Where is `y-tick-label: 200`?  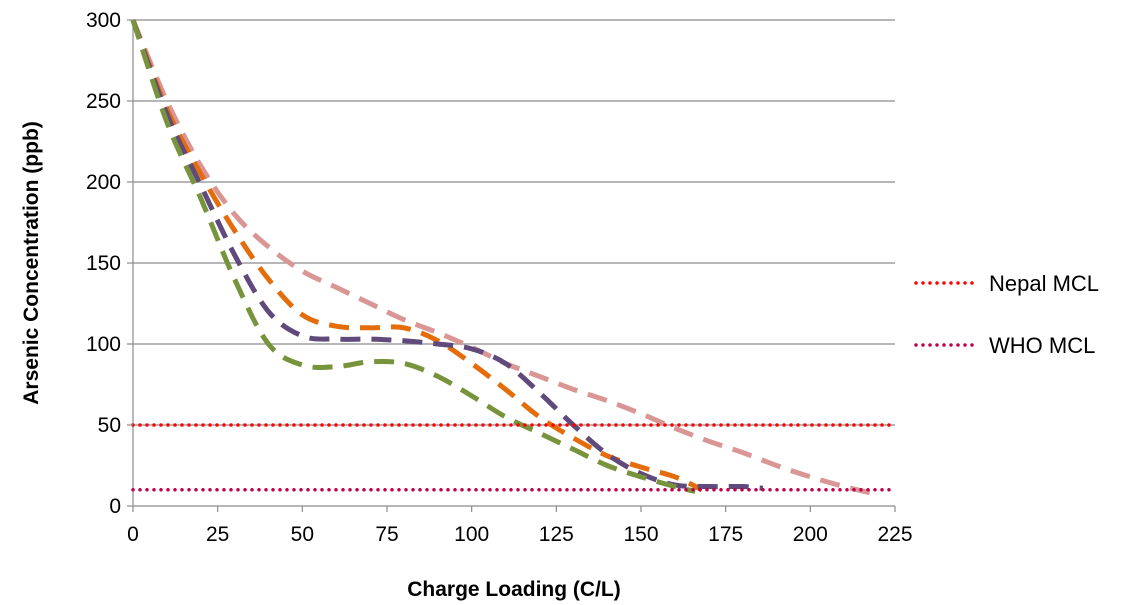 y-tick-label: 200 is located at coordinates (103, 182).